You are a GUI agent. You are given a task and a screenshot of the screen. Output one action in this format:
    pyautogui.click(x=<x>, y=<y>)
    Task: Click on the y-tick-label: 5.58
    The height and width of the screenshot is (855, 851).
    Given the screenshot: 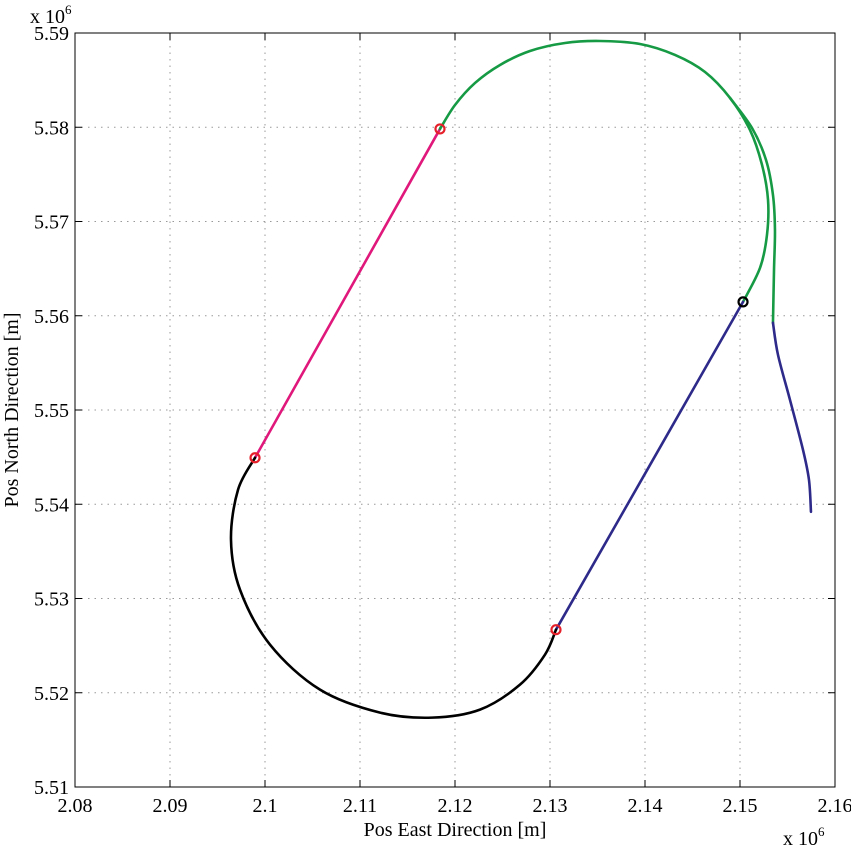 What is the action you would take?
    pyautogui.click(x=51, y=128)
    